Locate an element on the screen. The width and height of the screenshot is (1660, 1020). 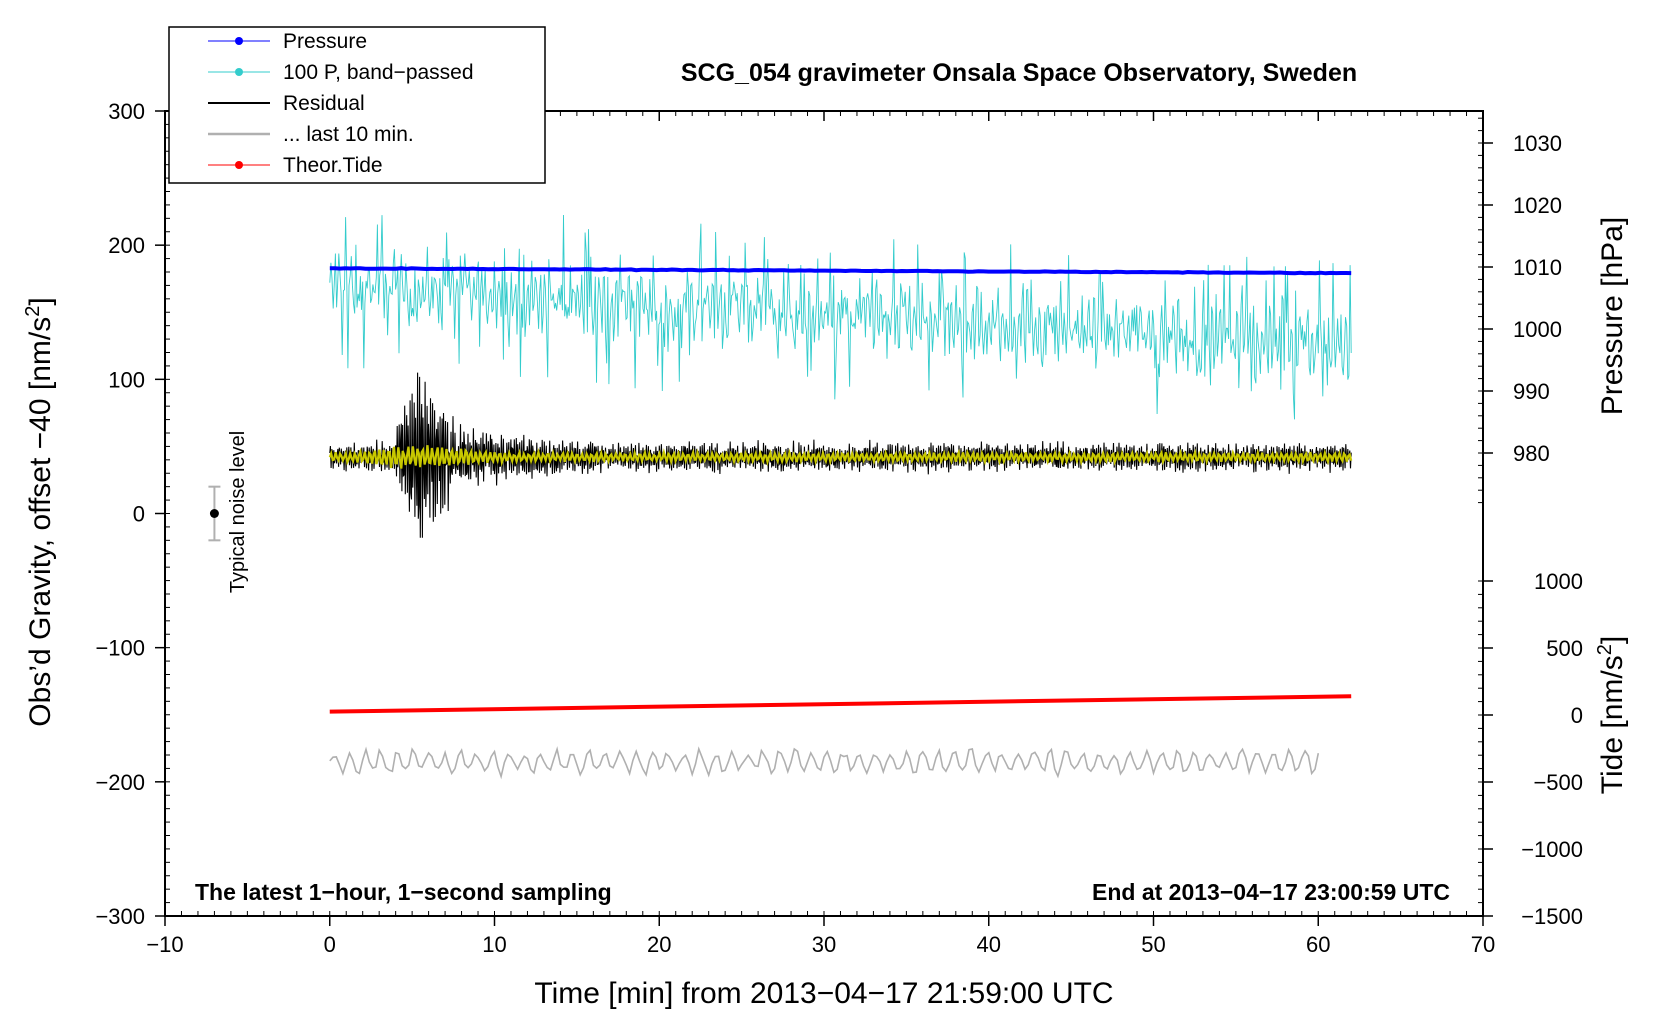
y-axis-title-tide: Tide [nm/s2] is located at coordinates (1611, 715).